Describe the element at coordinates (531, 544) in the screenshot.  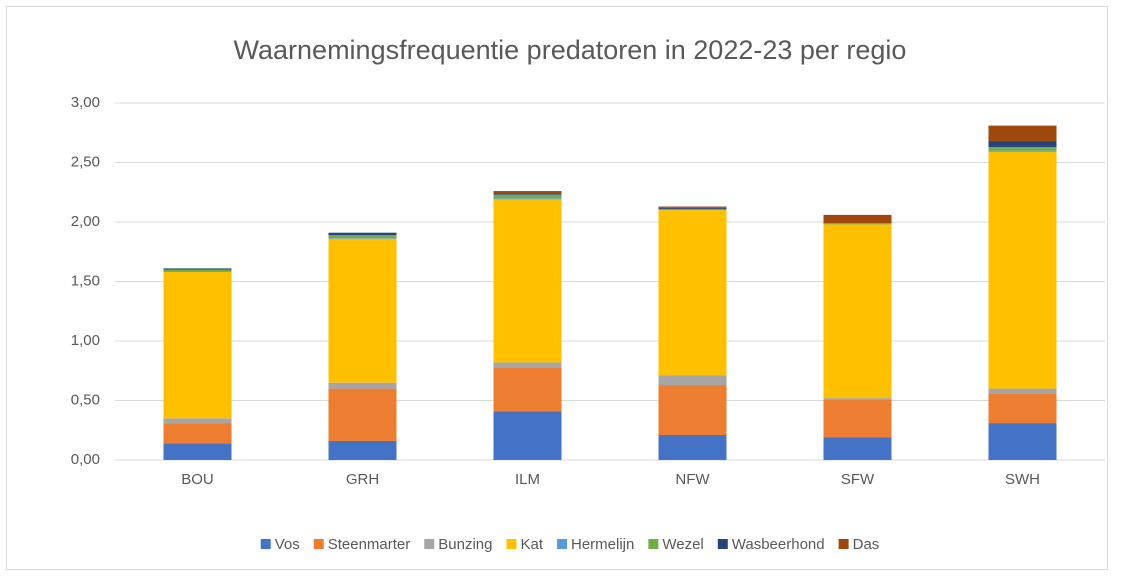
I see `legend-label: Kat` at that location.